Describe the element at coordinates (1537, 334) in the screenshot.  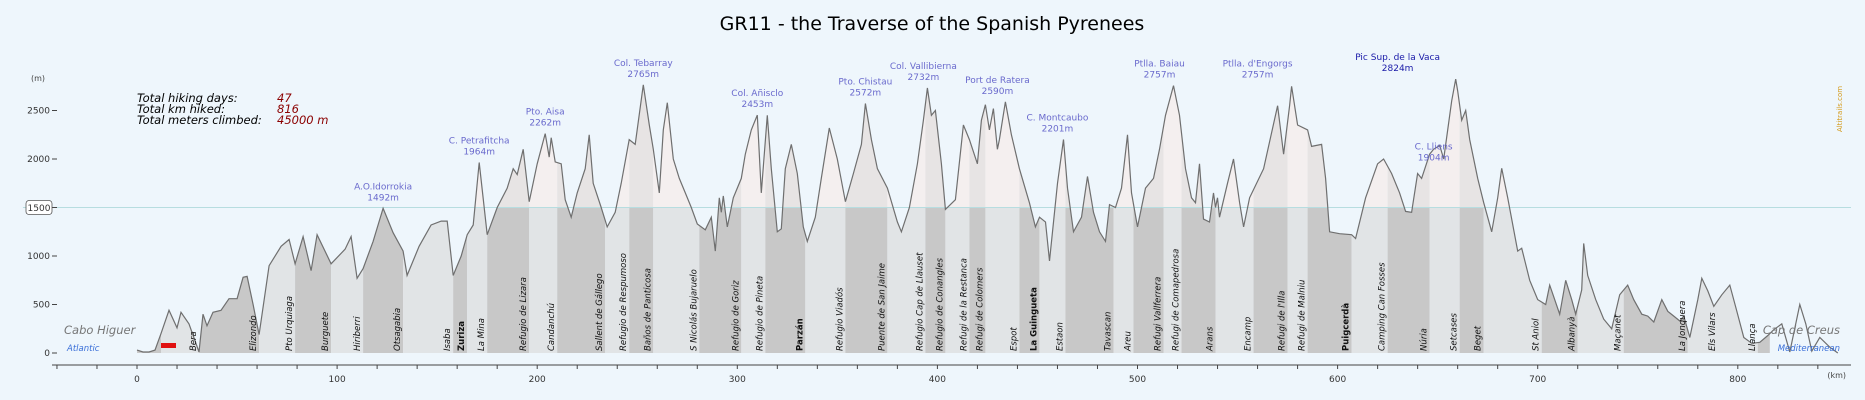
I see `stage-label: St Aniol` at that location.